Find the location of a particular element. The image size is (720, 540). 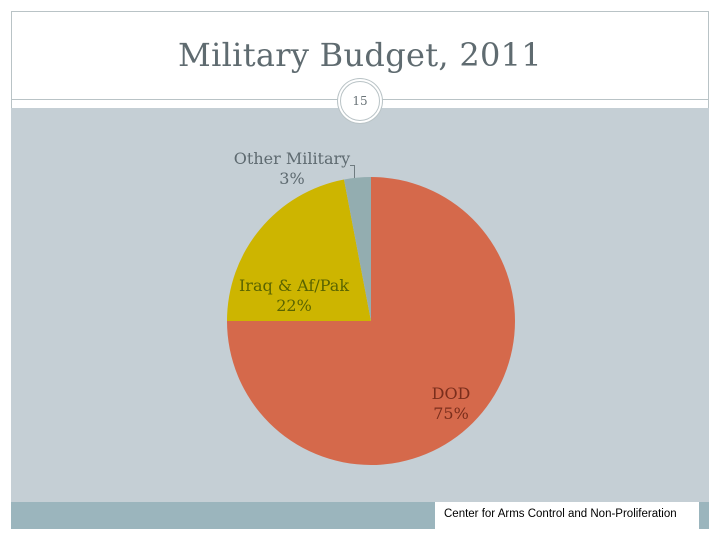

slide-title: Military Budget, 2011 is located at coordinates (360, 55).